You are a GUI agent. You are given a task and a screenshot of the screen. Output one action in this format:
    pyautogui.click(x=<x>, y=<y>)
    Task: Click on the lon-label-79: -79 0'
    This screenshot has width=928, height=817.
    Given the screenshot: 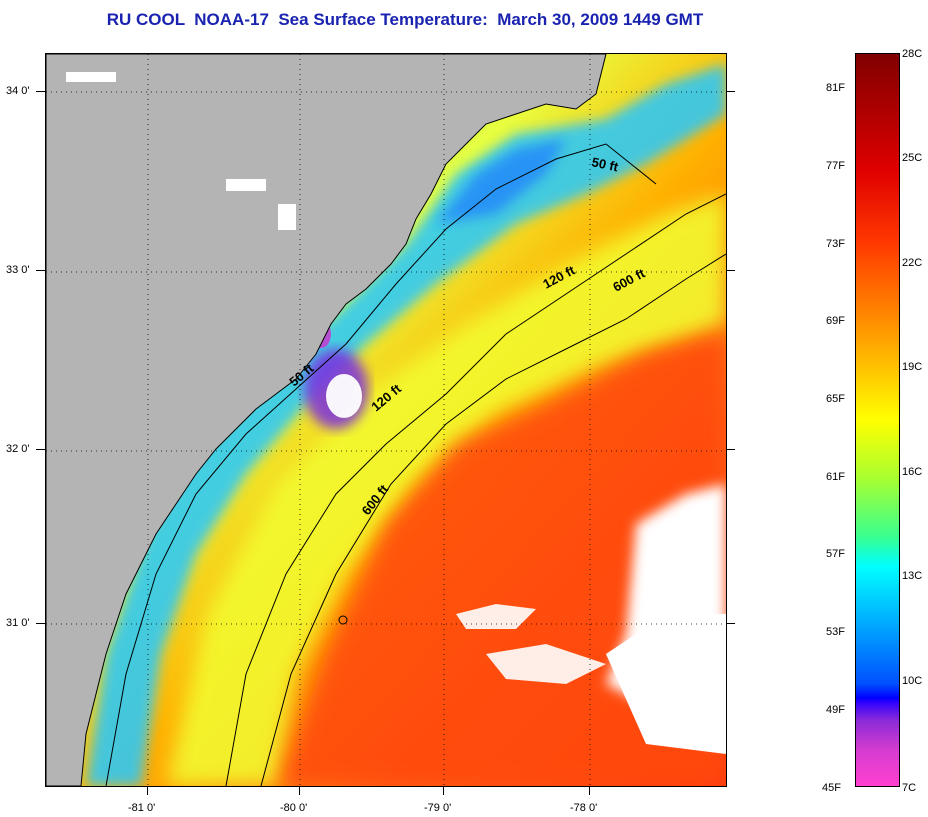 What is the action you would take?
    pyautogui.click(x=438, y=808)
    